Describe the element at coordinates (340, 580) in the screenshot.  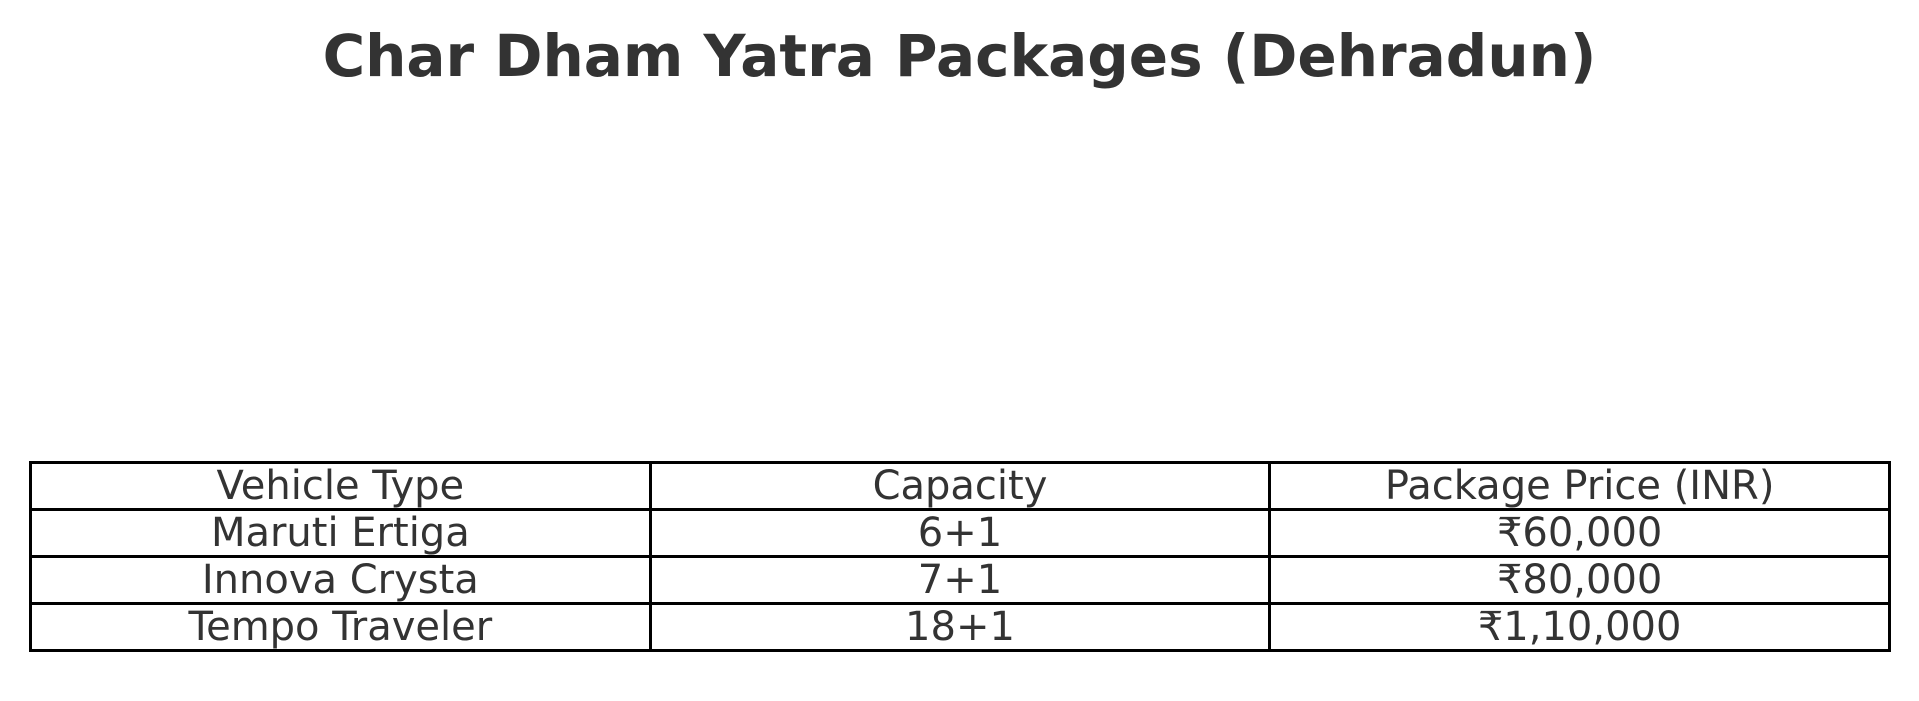
I see `table-cell: Innova Crysta` at that location.